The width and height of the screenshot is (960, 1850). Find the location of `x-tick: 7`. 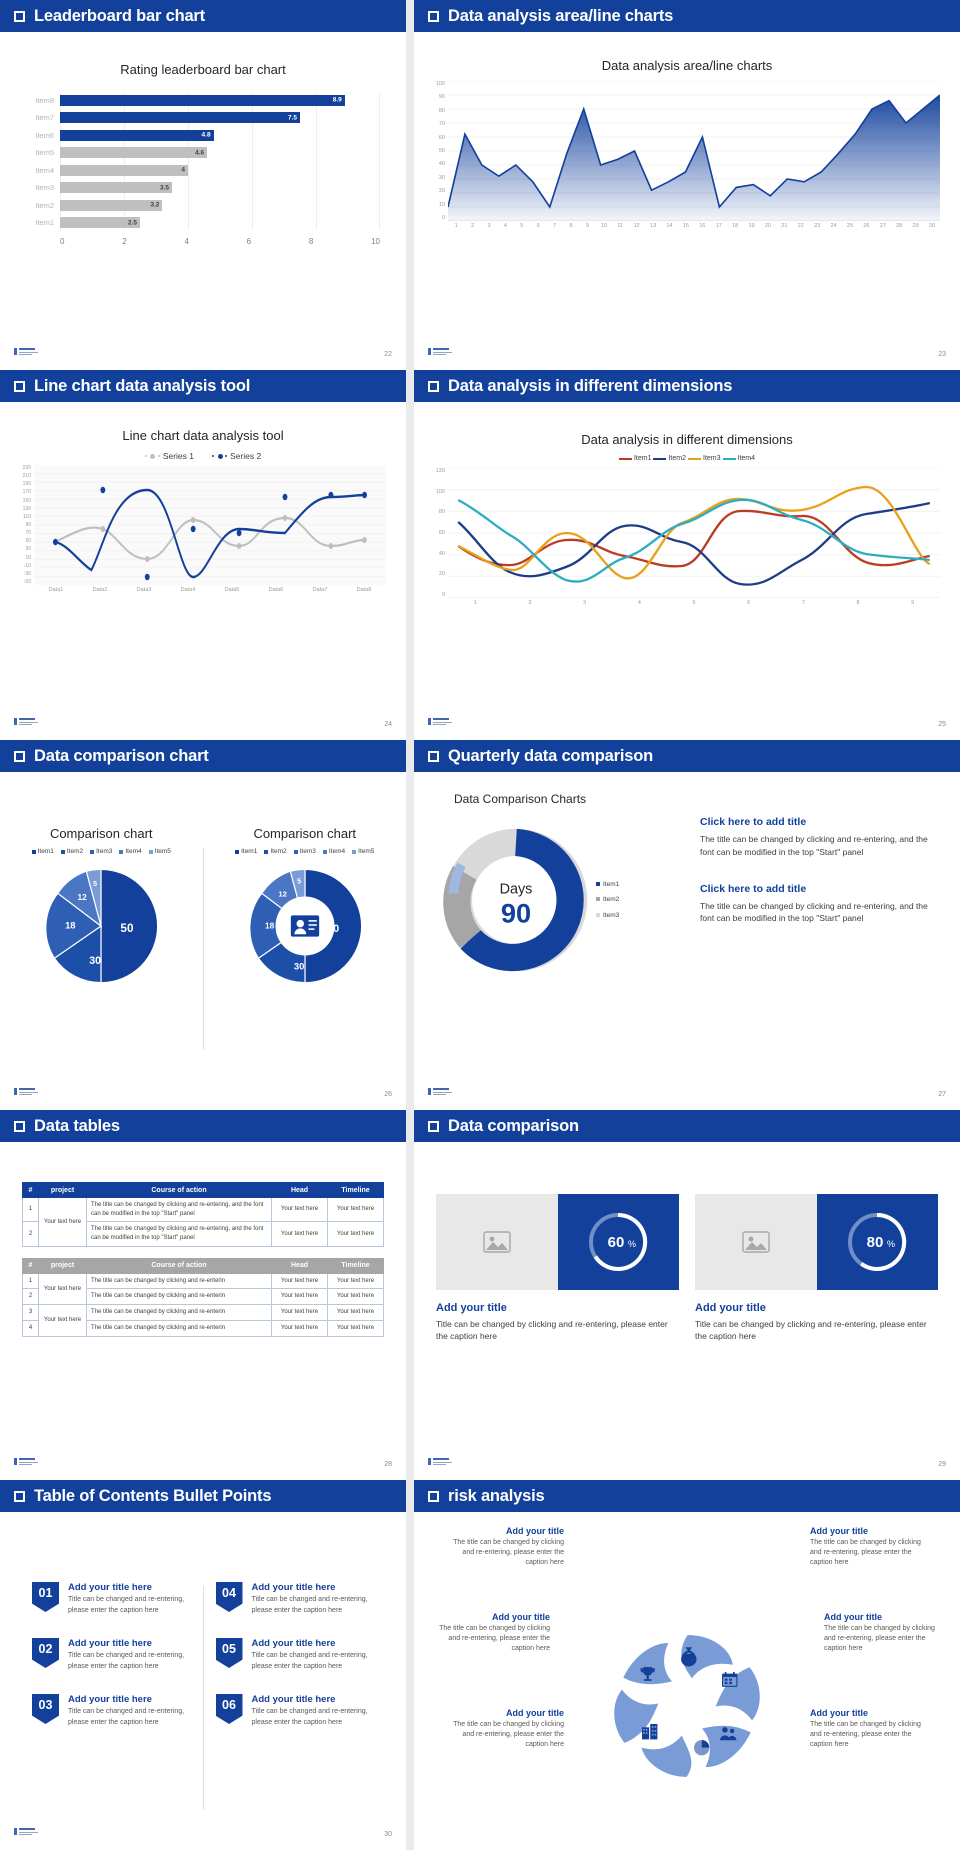

x-tick: 7 is located at coordinates (555, 226).